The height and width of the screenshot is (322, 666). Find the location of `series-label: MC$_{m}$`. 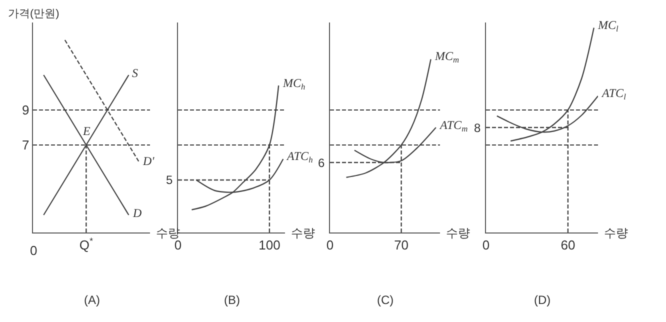

series-label: MC$_{m}$ is located at coordinates (447, 57).